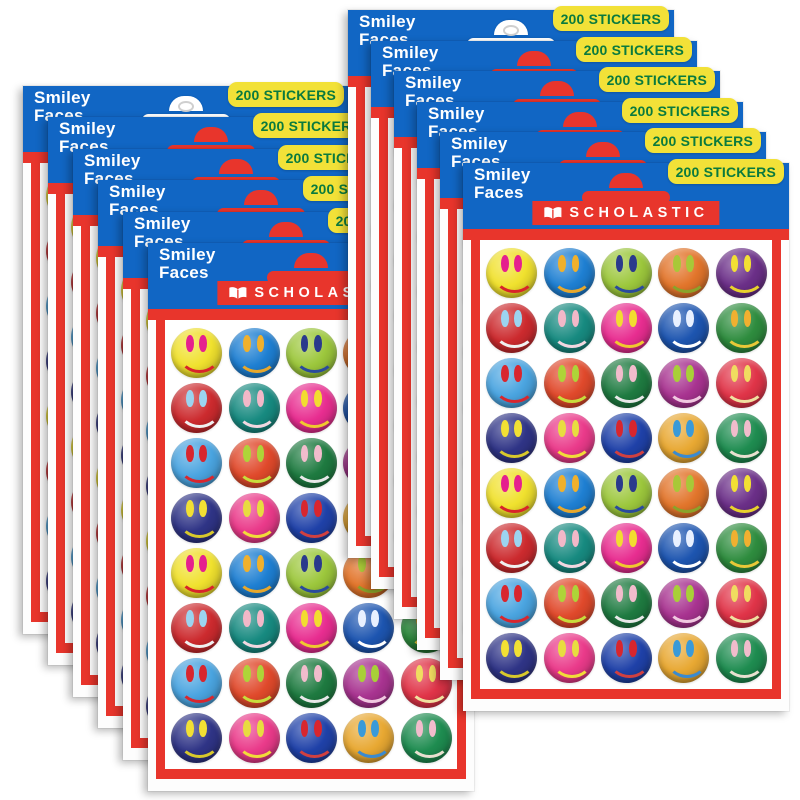 The image size is (800, 800). What do you see at coordinates (553, 212) in the screenshot?
I see `scholastic-book-icon` at bounding box center [553, 212].